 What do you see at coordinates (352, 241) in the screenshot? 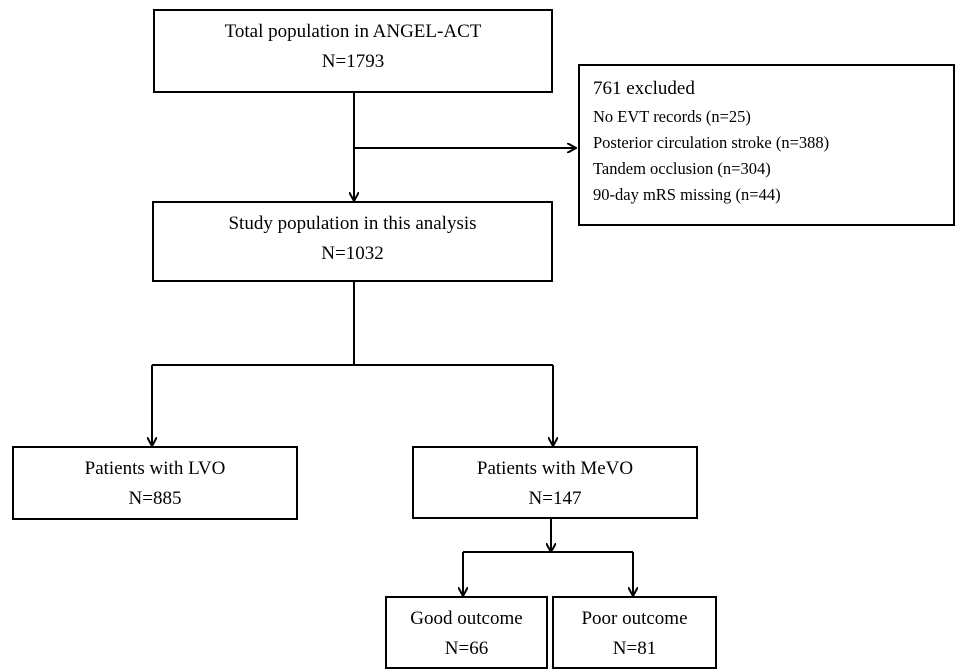
I see `study-population-box: Study population in this analysis N=1032` at bounding box center [352, 241].